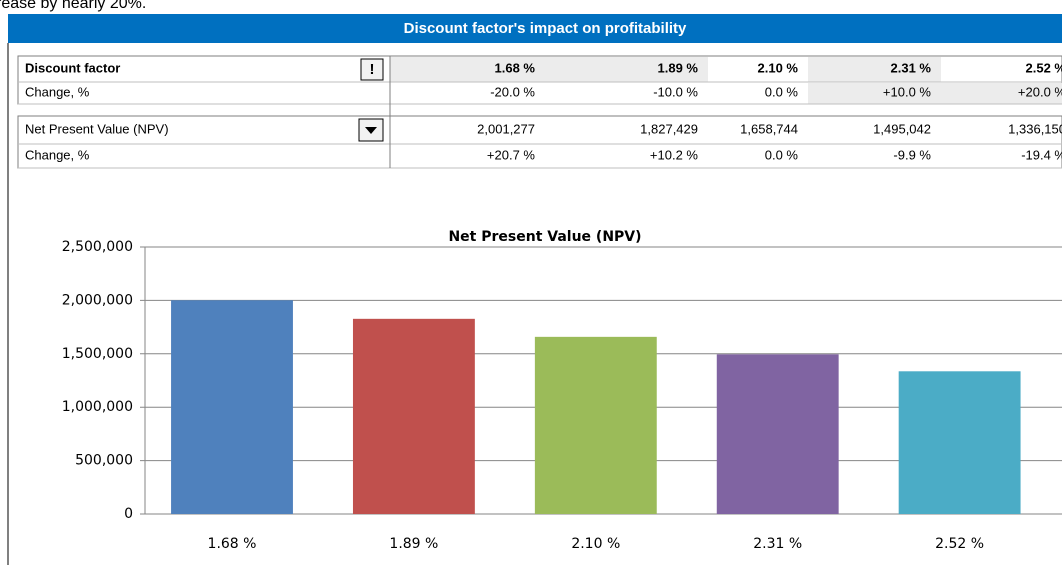 The height and width of the screenshot is (565, 1062). I want to click on cell: -19.4 %, so click(1041, 154).